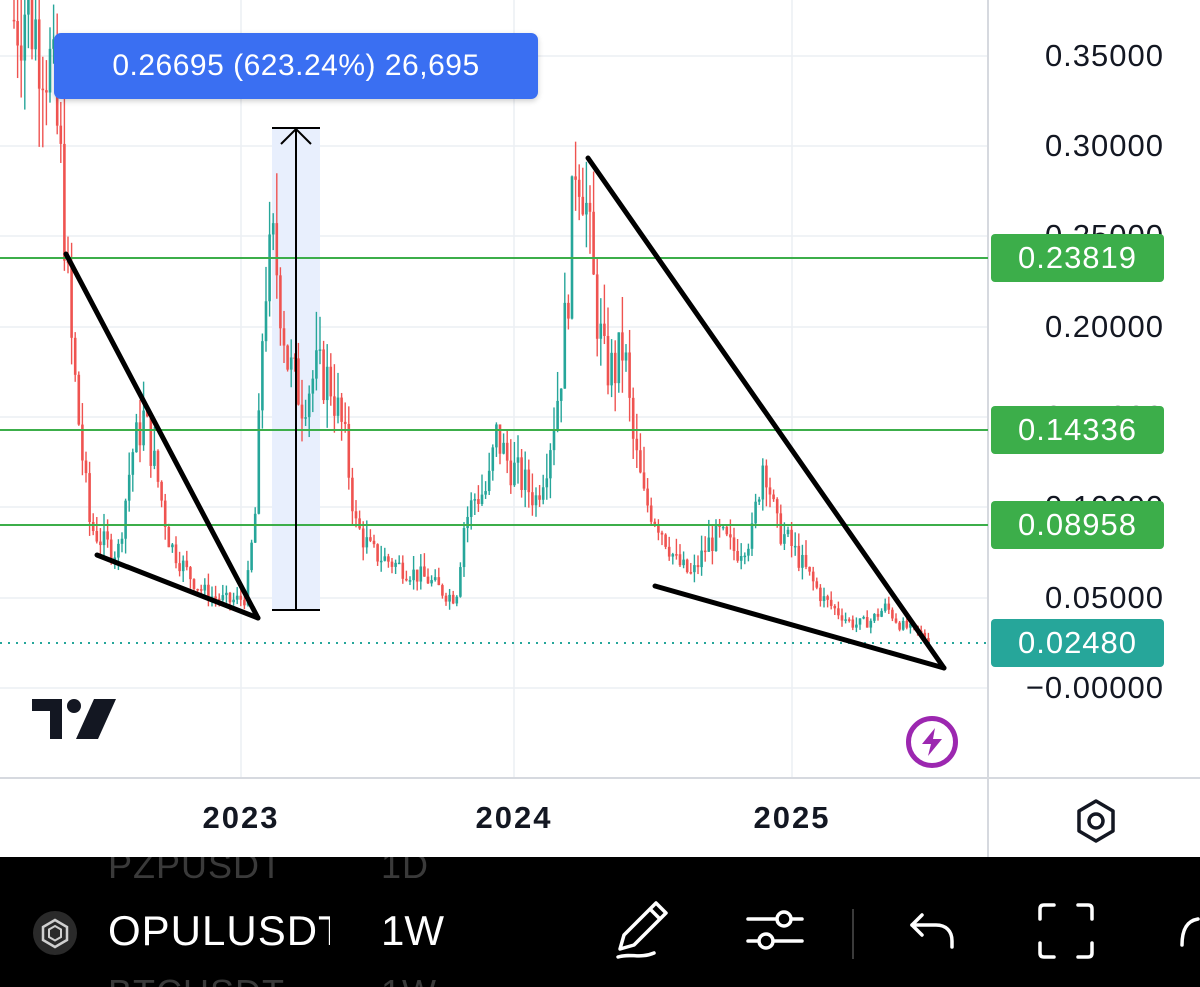  What do you see at coordinates (600, 922) in the screenshot?
I see `bottom-toolbar: PZPUSDT 1D BTCUSDT 1W OPULUSDT 1W` at bounding box center [600, 922].